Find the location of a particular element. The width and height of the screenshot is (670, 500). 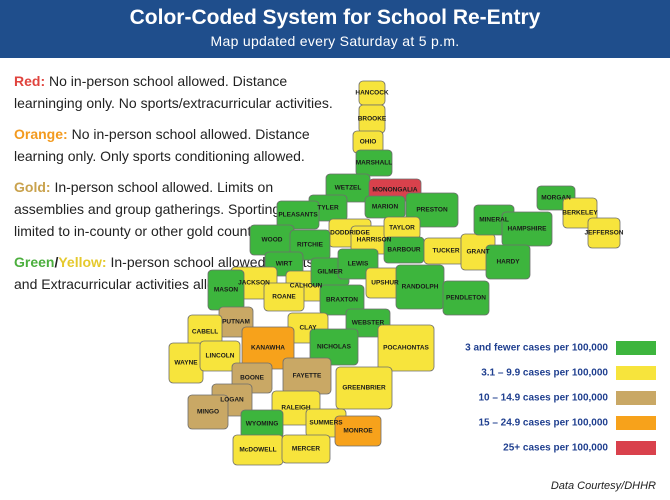

county-label: WYOMING is located at coordinates (262, 424).